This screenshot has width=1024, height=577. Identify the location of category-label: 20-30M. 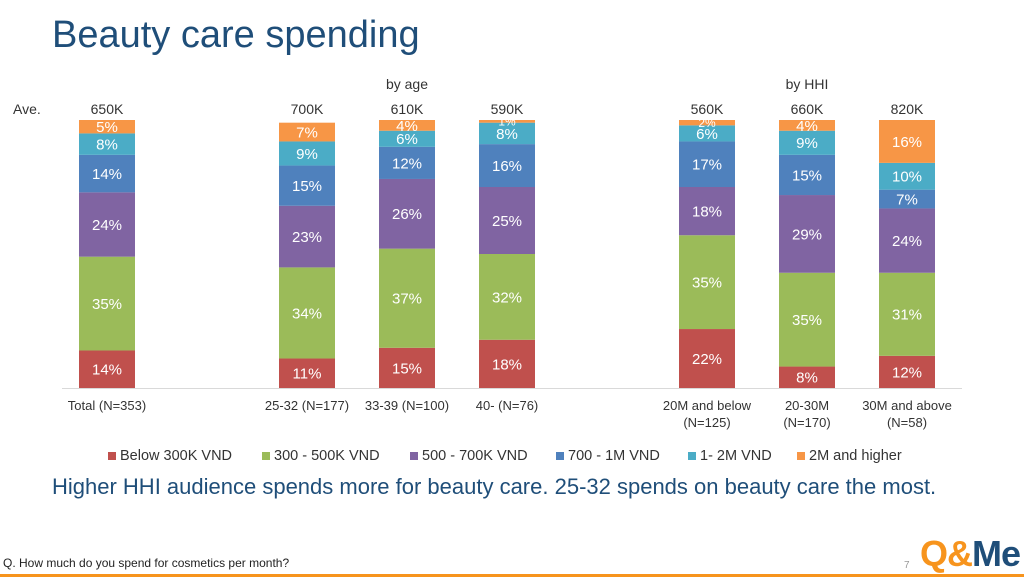
(807, 405).